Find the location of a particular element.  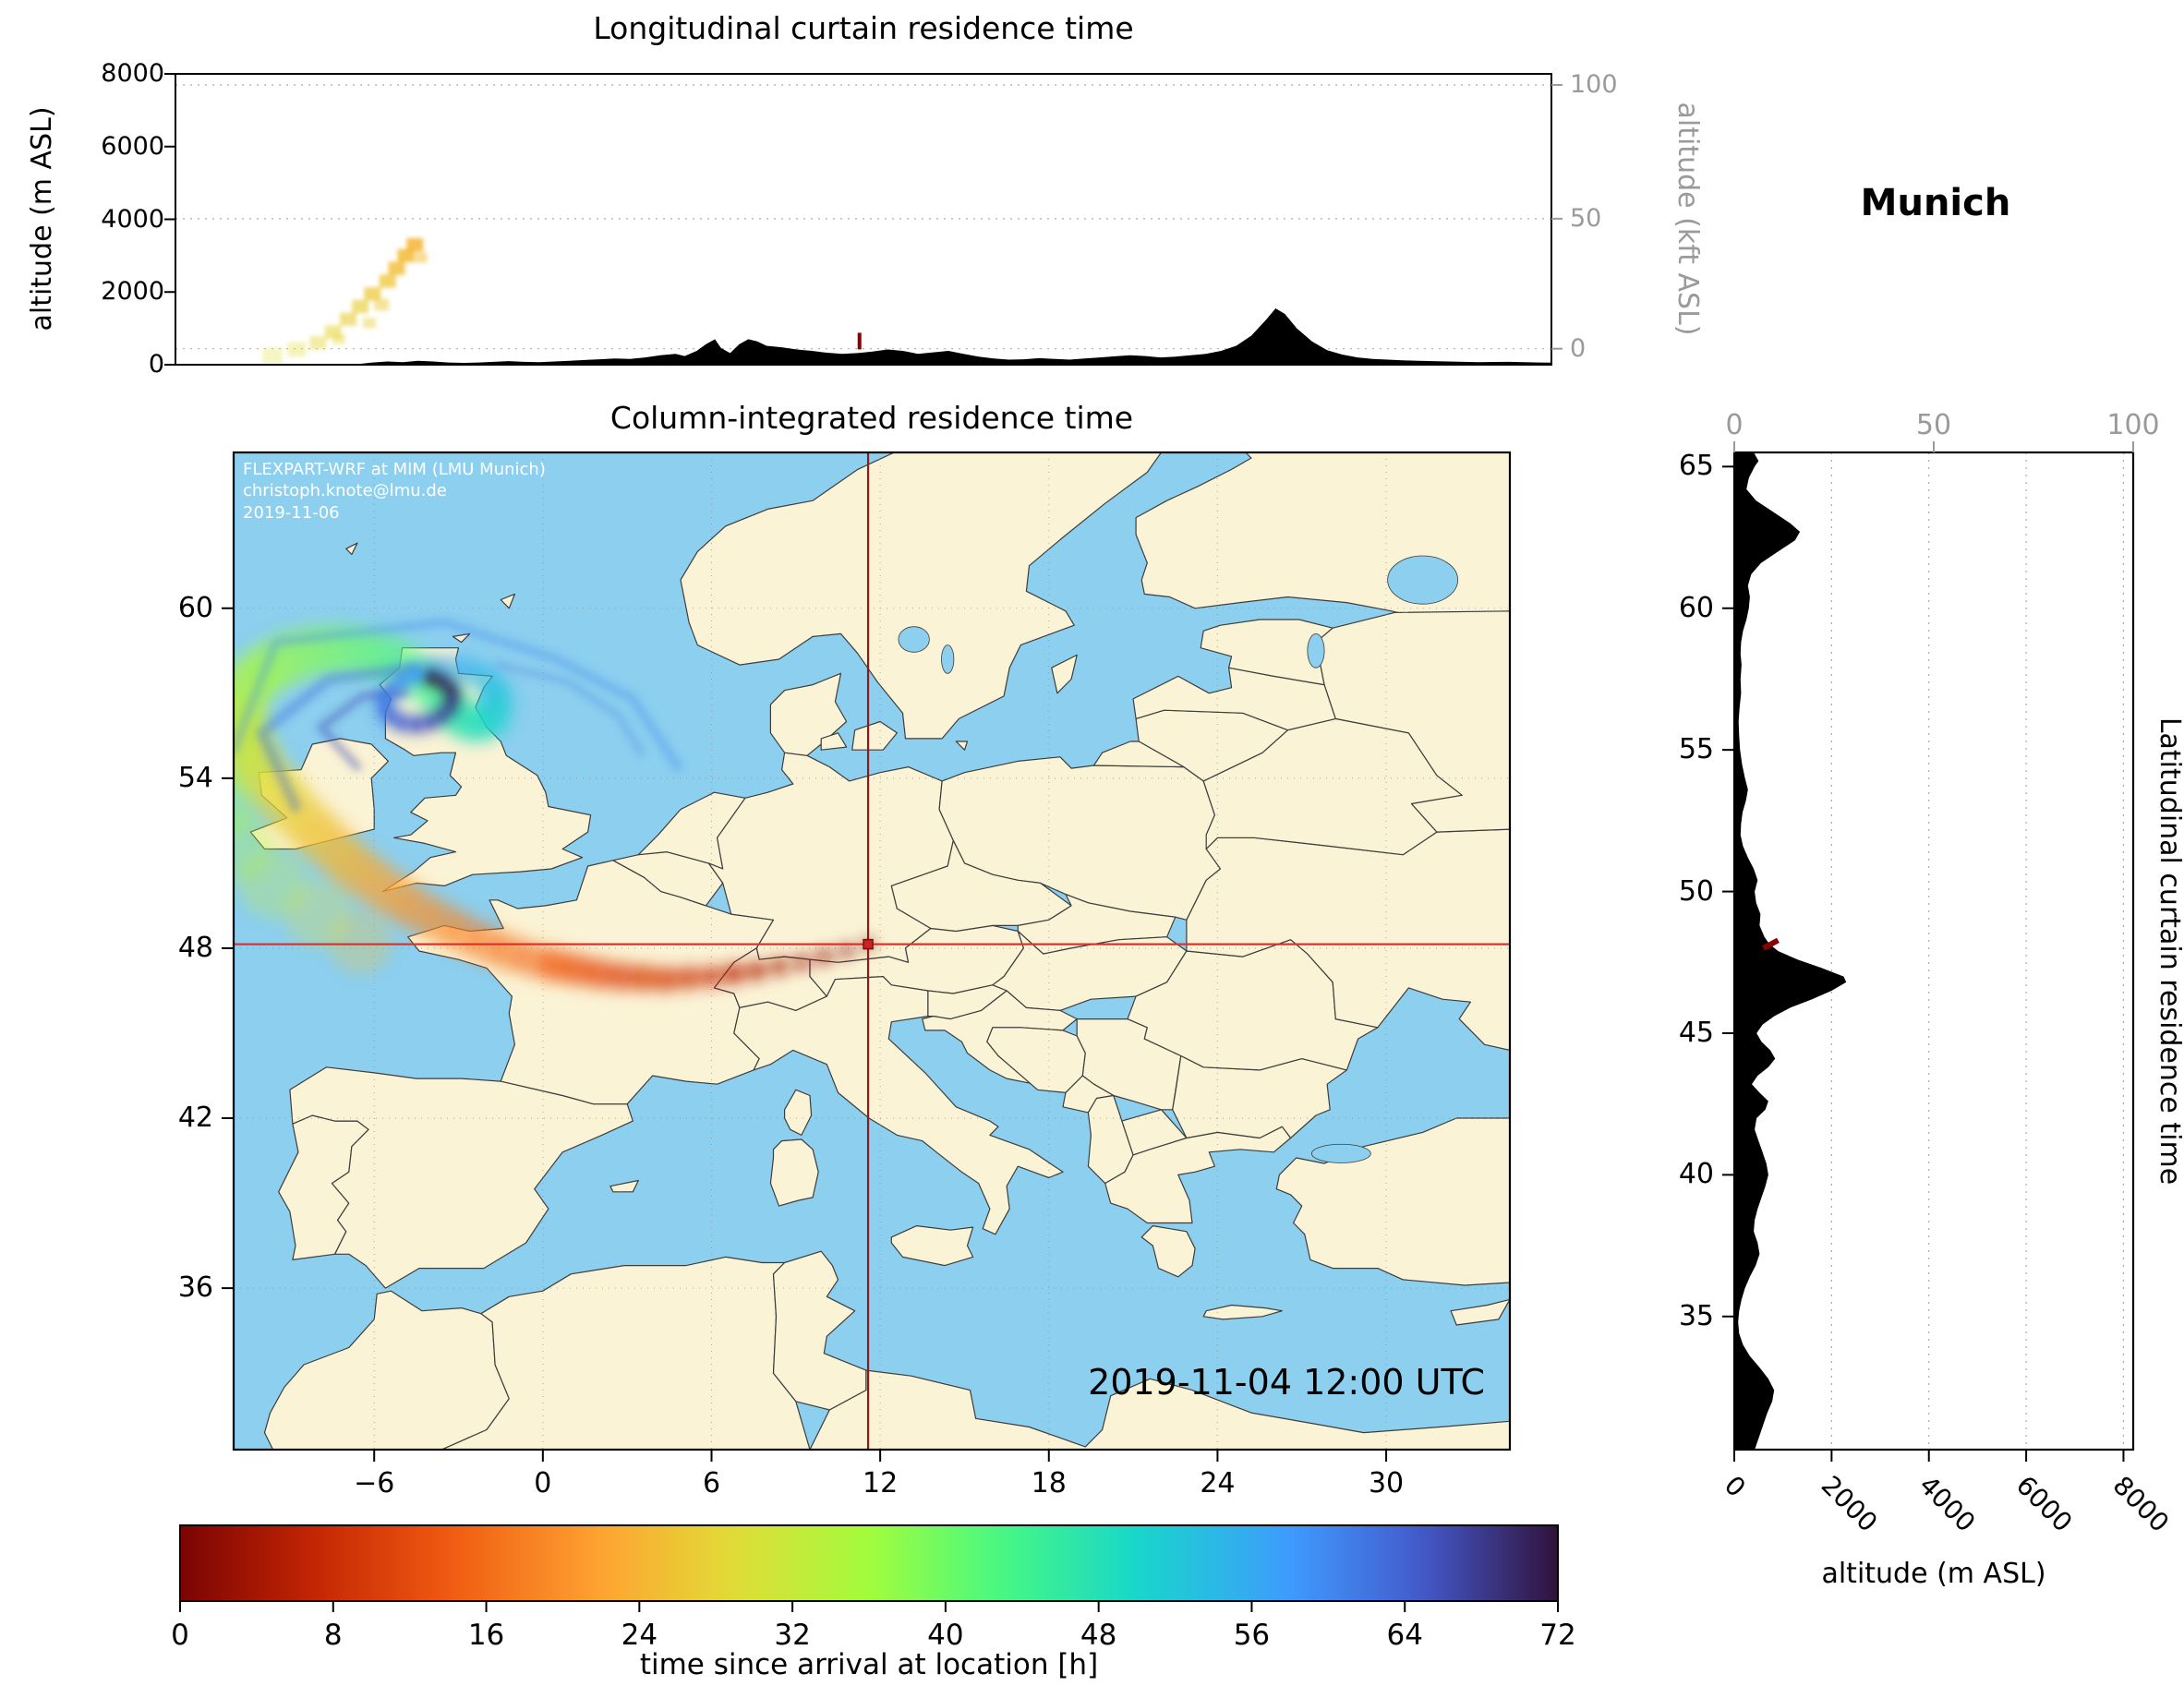

map-lat-tick: 36 is located at coordinates (195, 1288).